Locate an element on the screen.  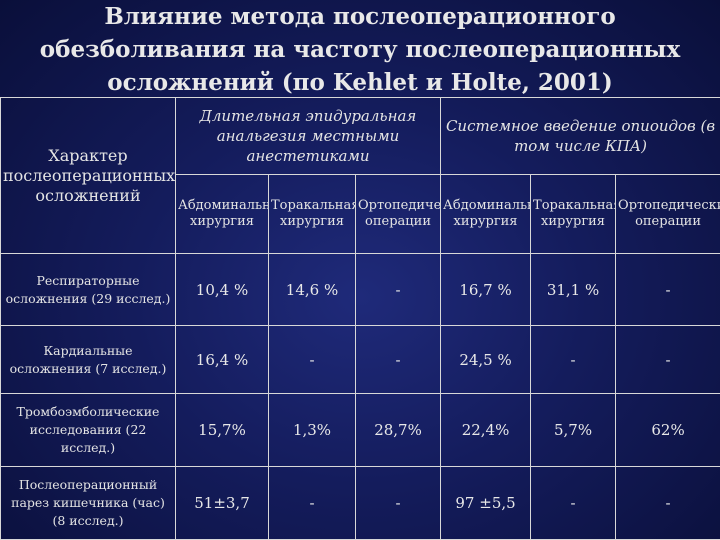
value-cell: 1,3% is located at coordinates (312, 430).